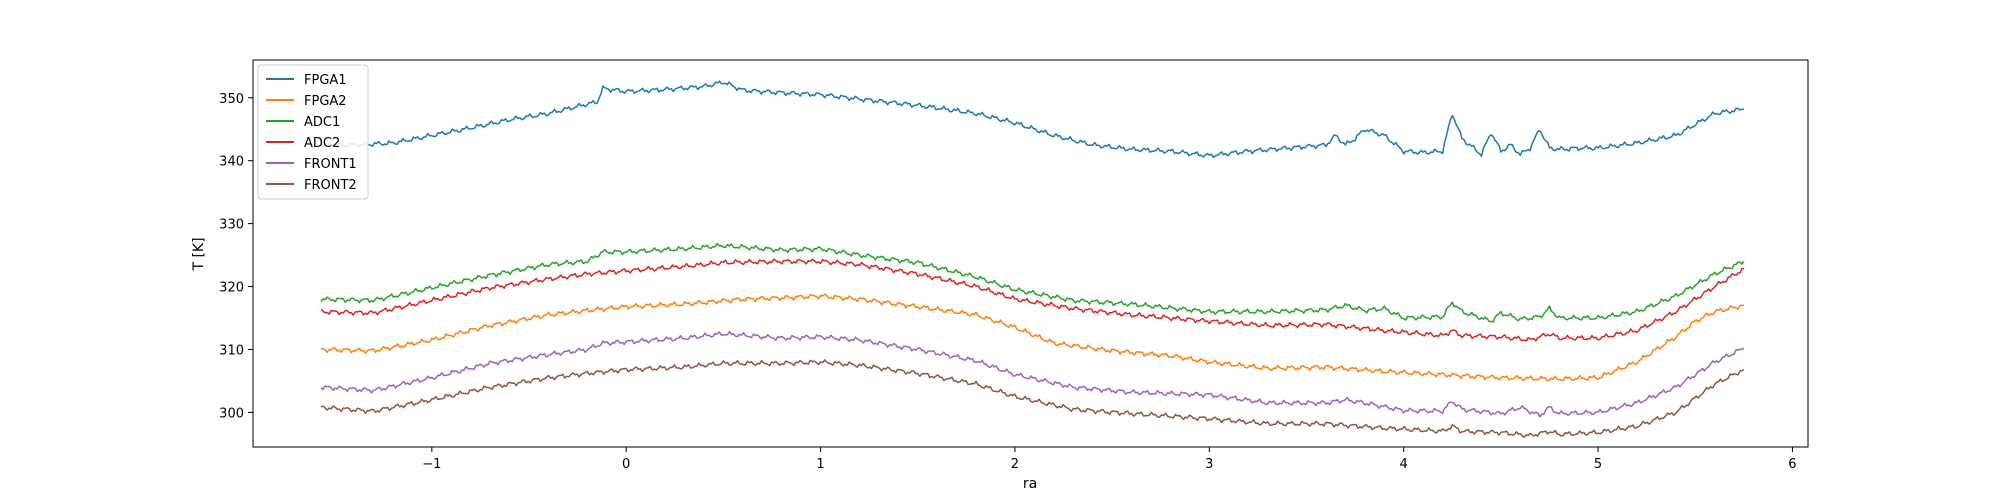 This screenshot has height=500, width=2000. What do you see at coordinates (330, 185) in the screenshot?
I see `legend-label: FRONT2` at bounding box center [330, 185].